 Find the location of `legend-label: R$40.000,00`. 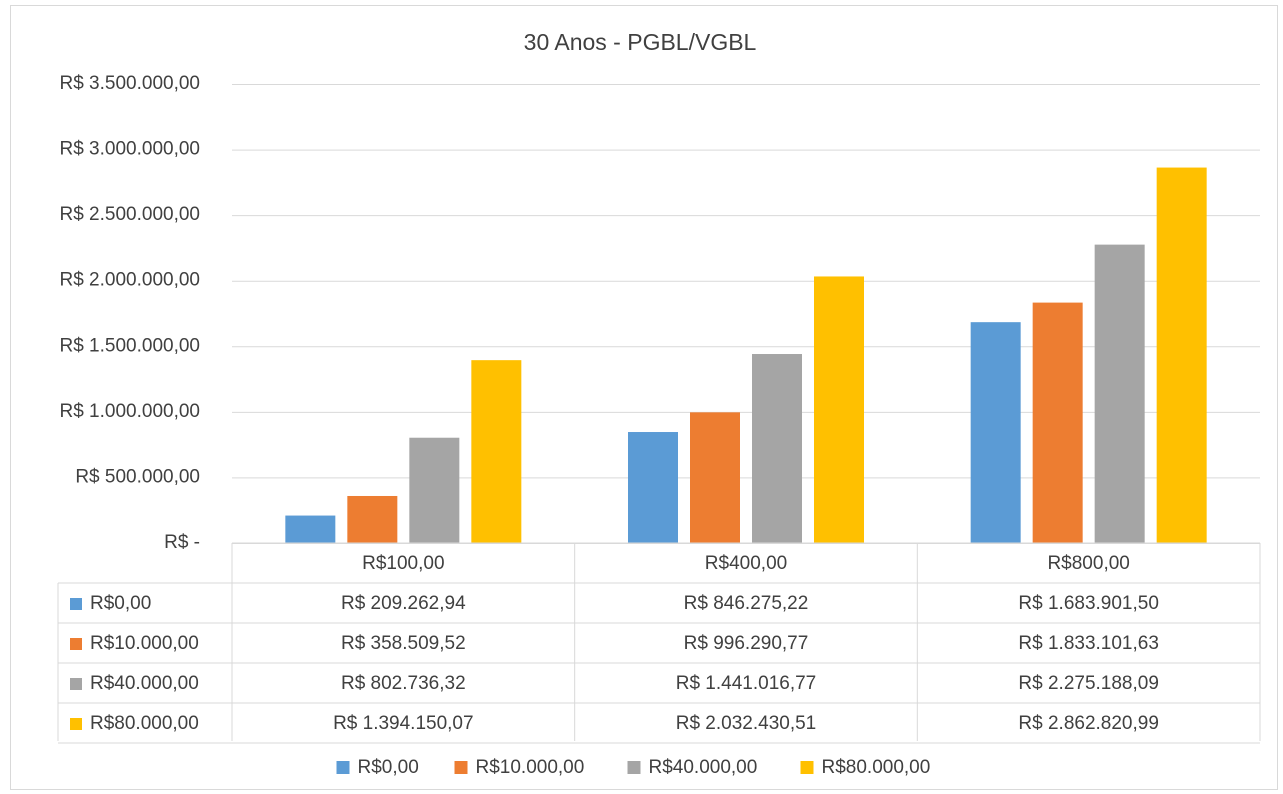

legend-label: R$40.000,00 is located at coordinates (703, 767).